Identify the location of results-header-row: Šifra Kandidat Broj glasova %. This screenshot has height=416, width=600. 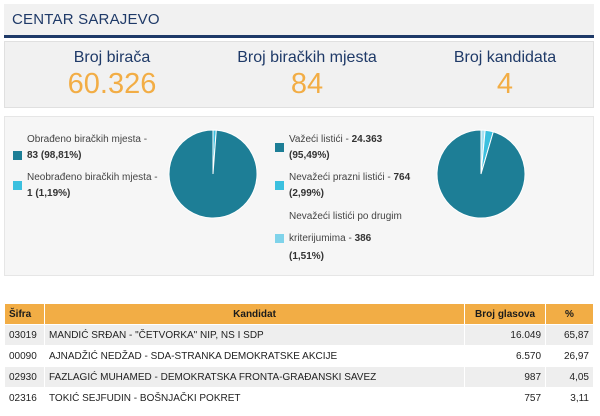
(299, 314).